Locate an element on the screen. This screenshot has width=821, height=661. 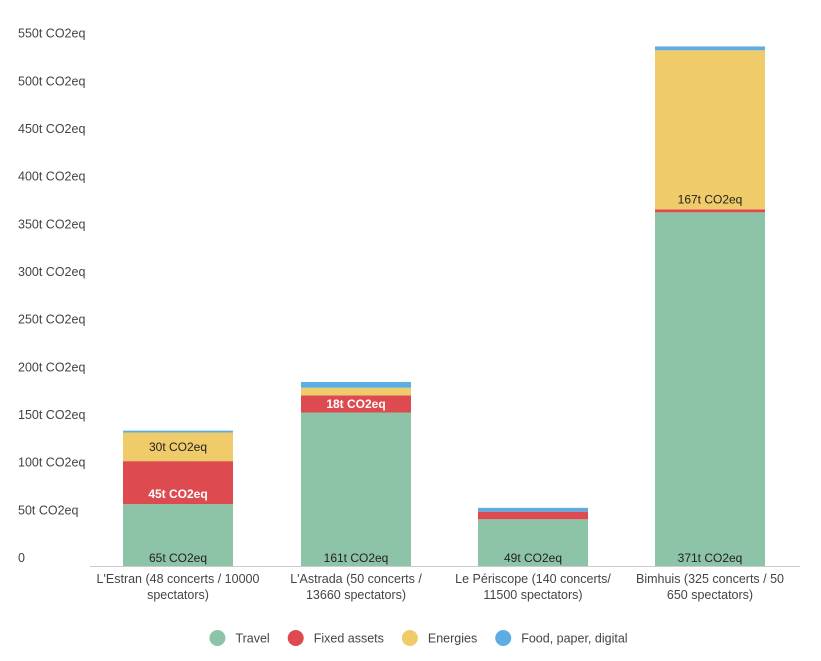
legend-swatch-energies is located at coordinates (409, 638).